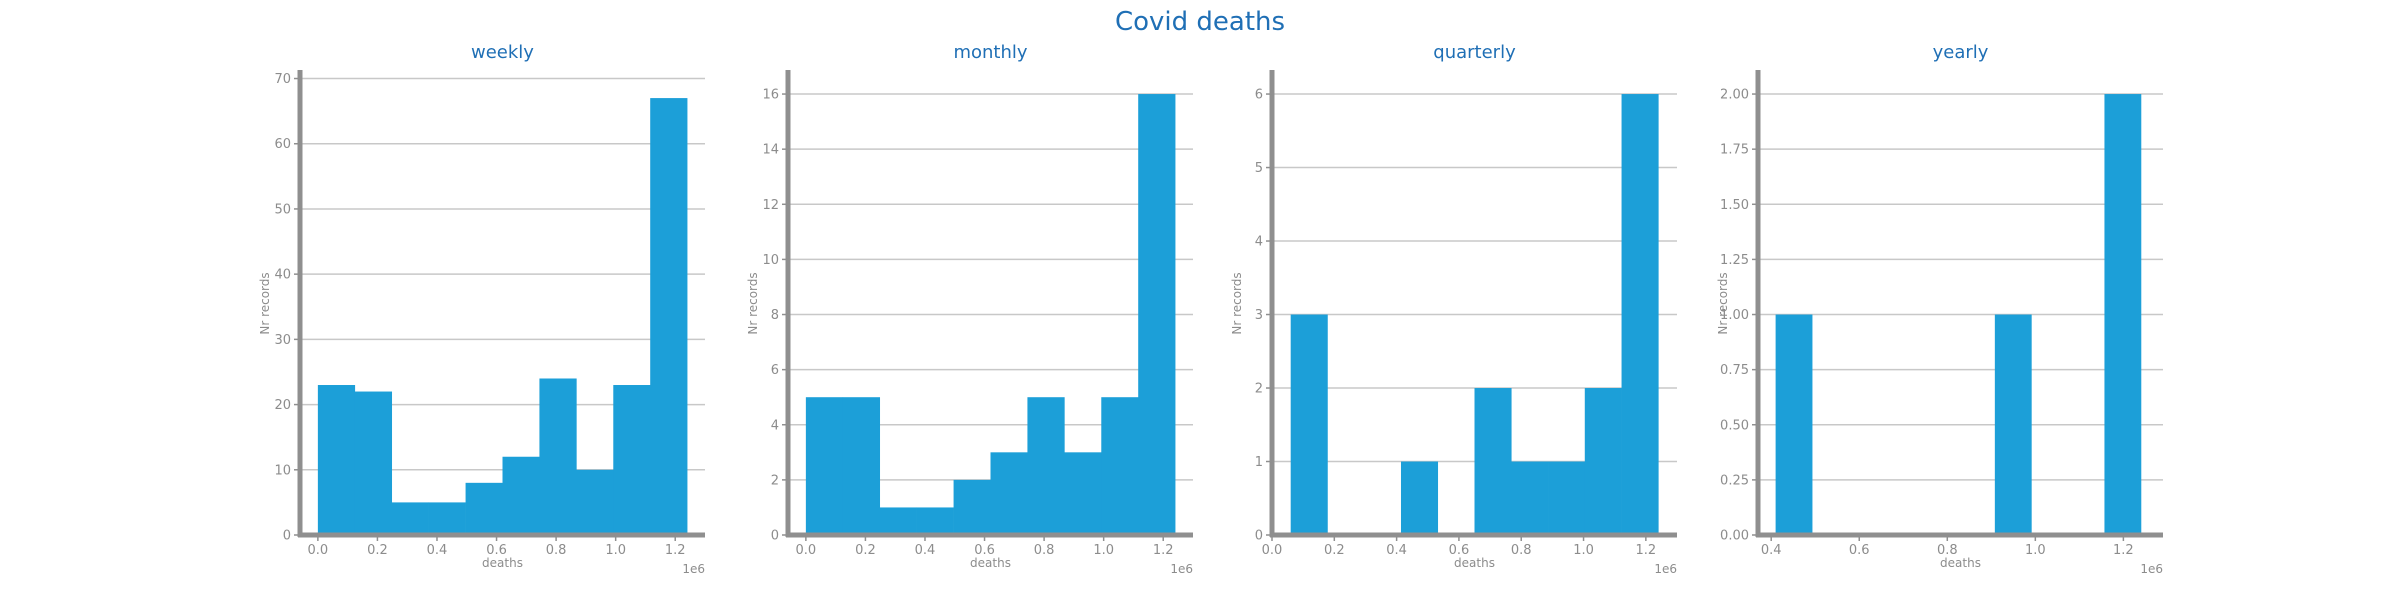 Image resolution: width=2400 pixels, height=600 pixels. I want to click on y-tick-label: 3, so click(1259, 315).